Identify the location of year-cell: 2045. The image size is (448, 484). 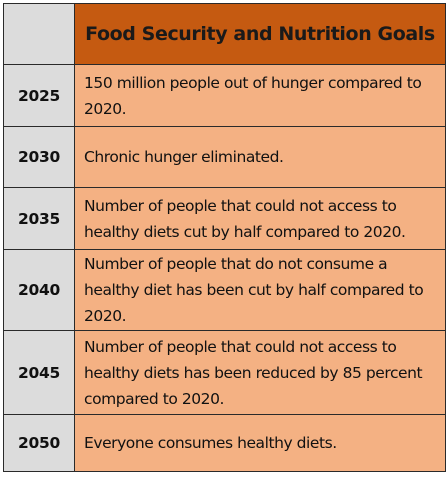
(39, 372).